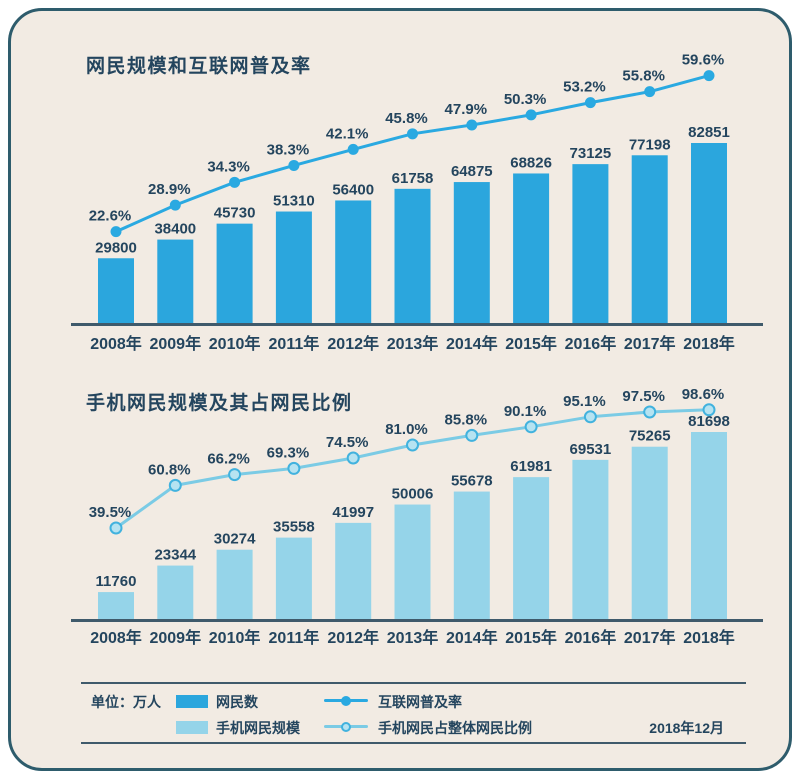 The image size is (800, 779). What do you see at coordinates (116, 581) in the screenshot?
I see `bar-value-label: 11760` at bounding box center [116, 581].